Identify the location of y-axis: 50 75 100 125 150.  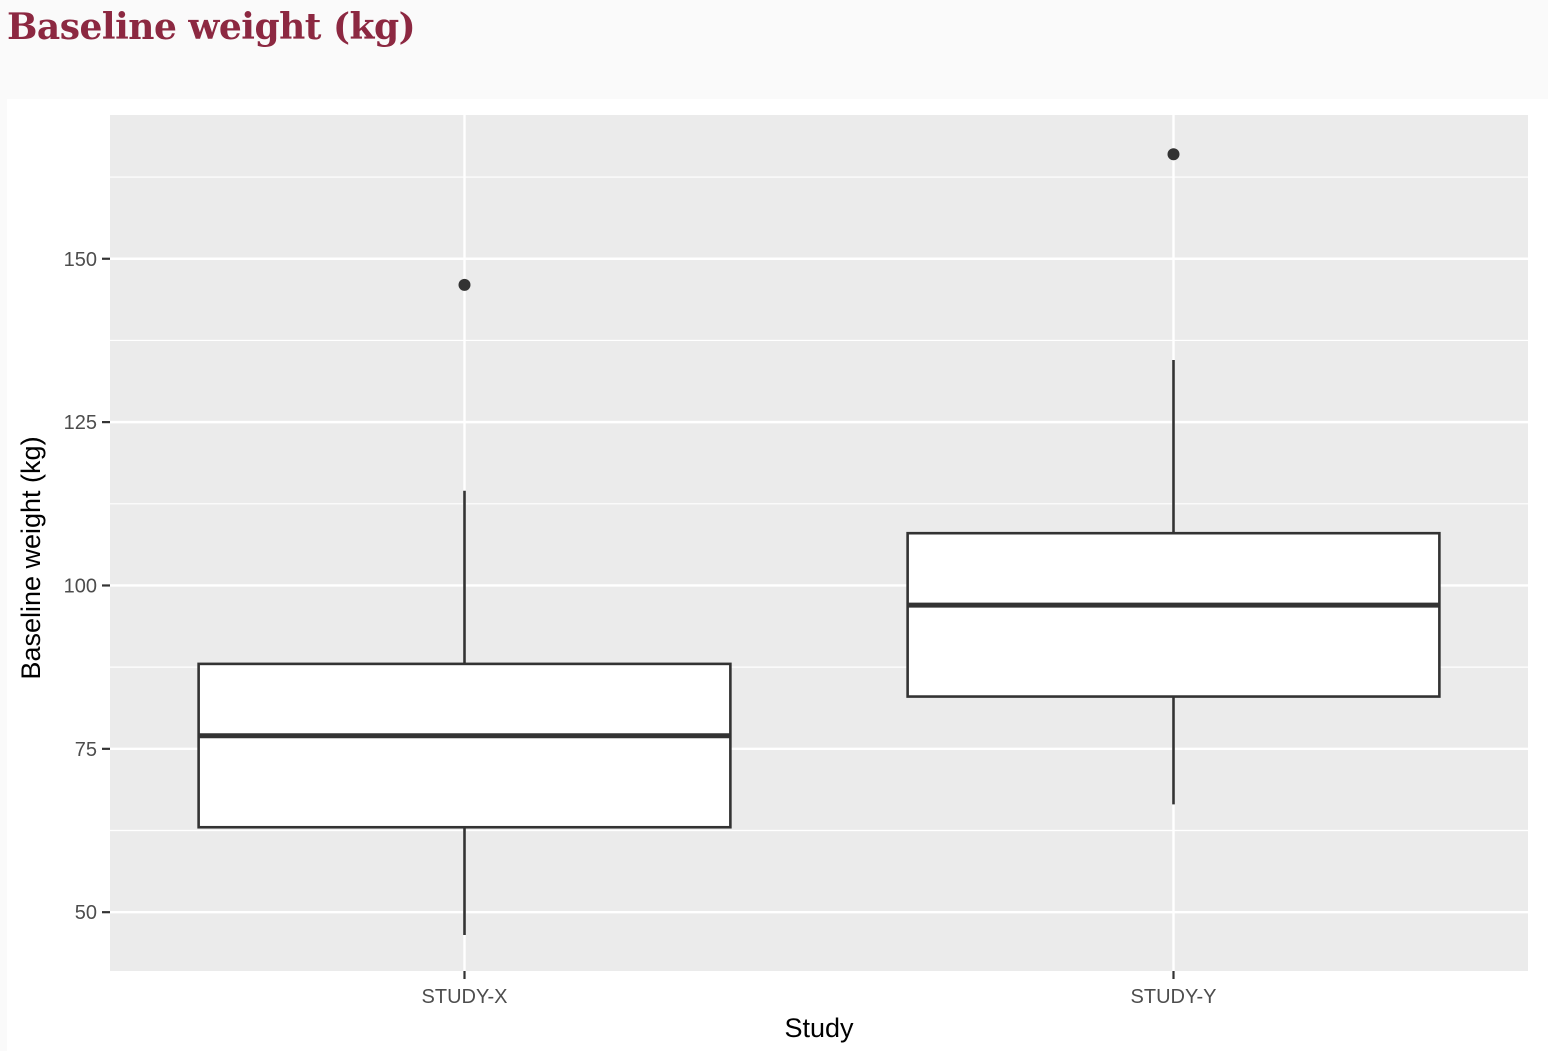
(87, 586).